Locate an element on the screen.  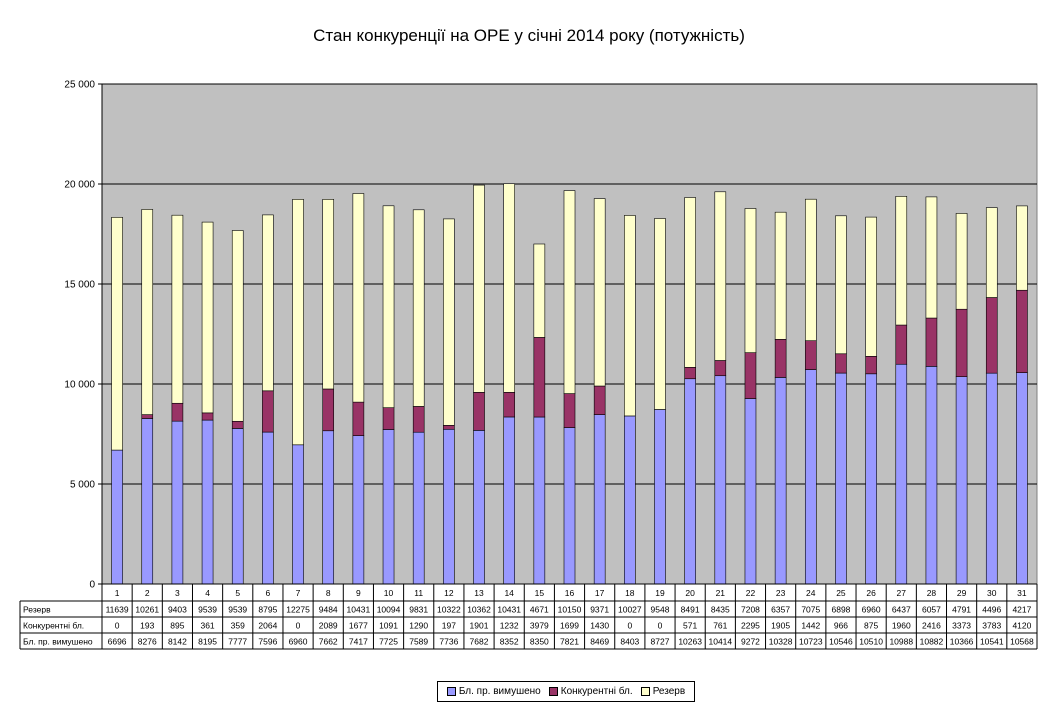
data-label: 571 is located at coordinates (690, 626).